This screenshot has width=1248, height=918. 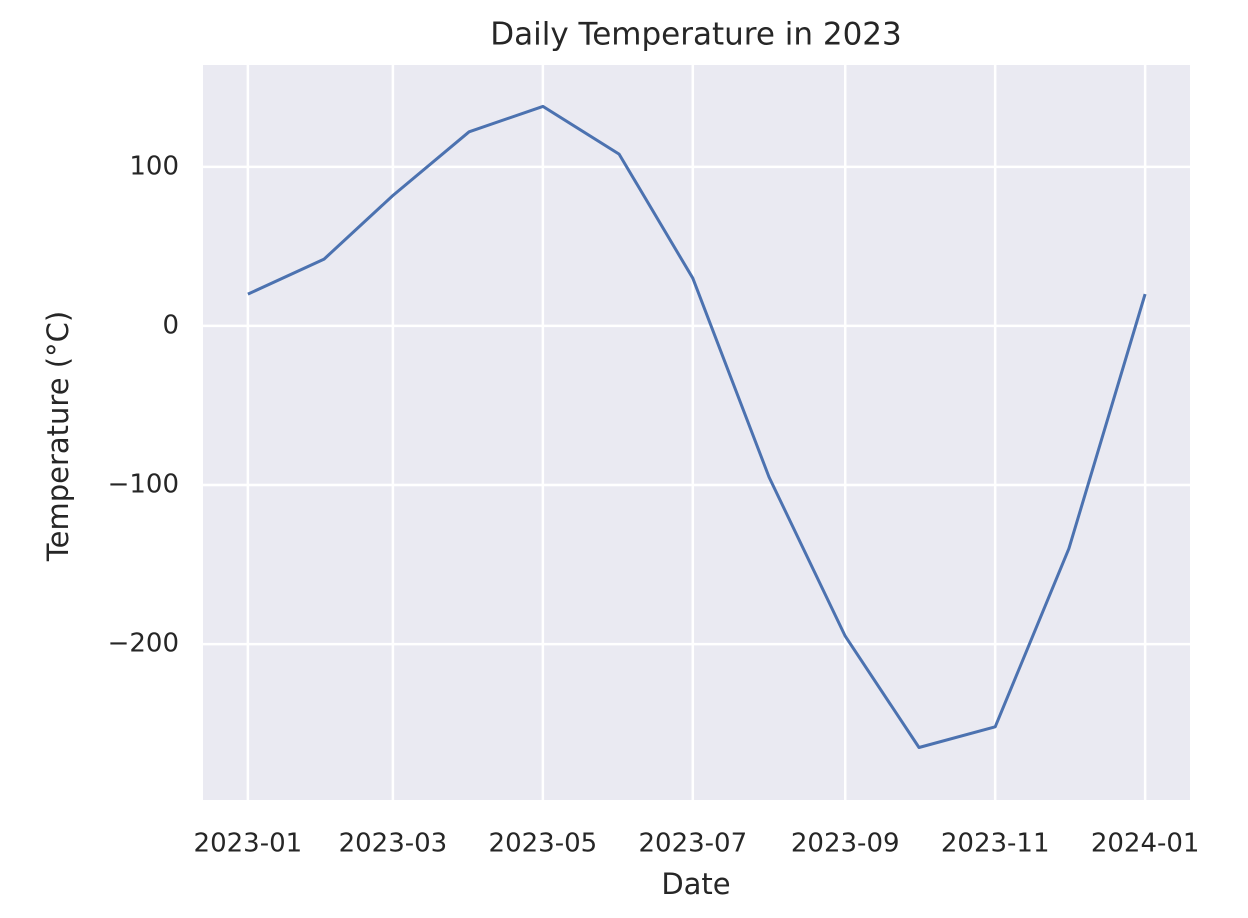 I want to click on x-tick-label: 2023-11, so click(x=995, y=844).